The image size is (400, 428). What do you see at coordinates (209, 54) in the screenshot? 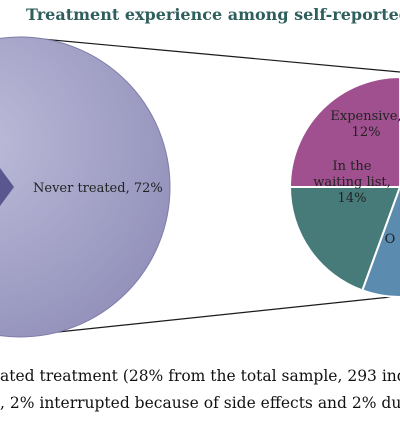
I see `connector-line-top` at bounding box center [209, 54].